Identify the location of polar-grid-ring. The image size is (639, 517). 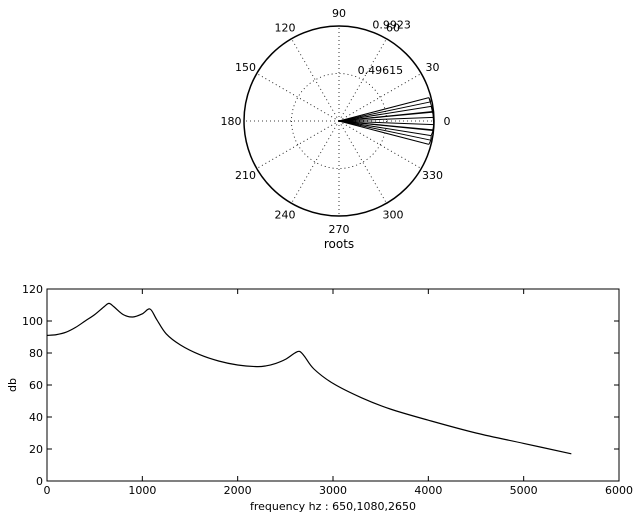
(339, 121).